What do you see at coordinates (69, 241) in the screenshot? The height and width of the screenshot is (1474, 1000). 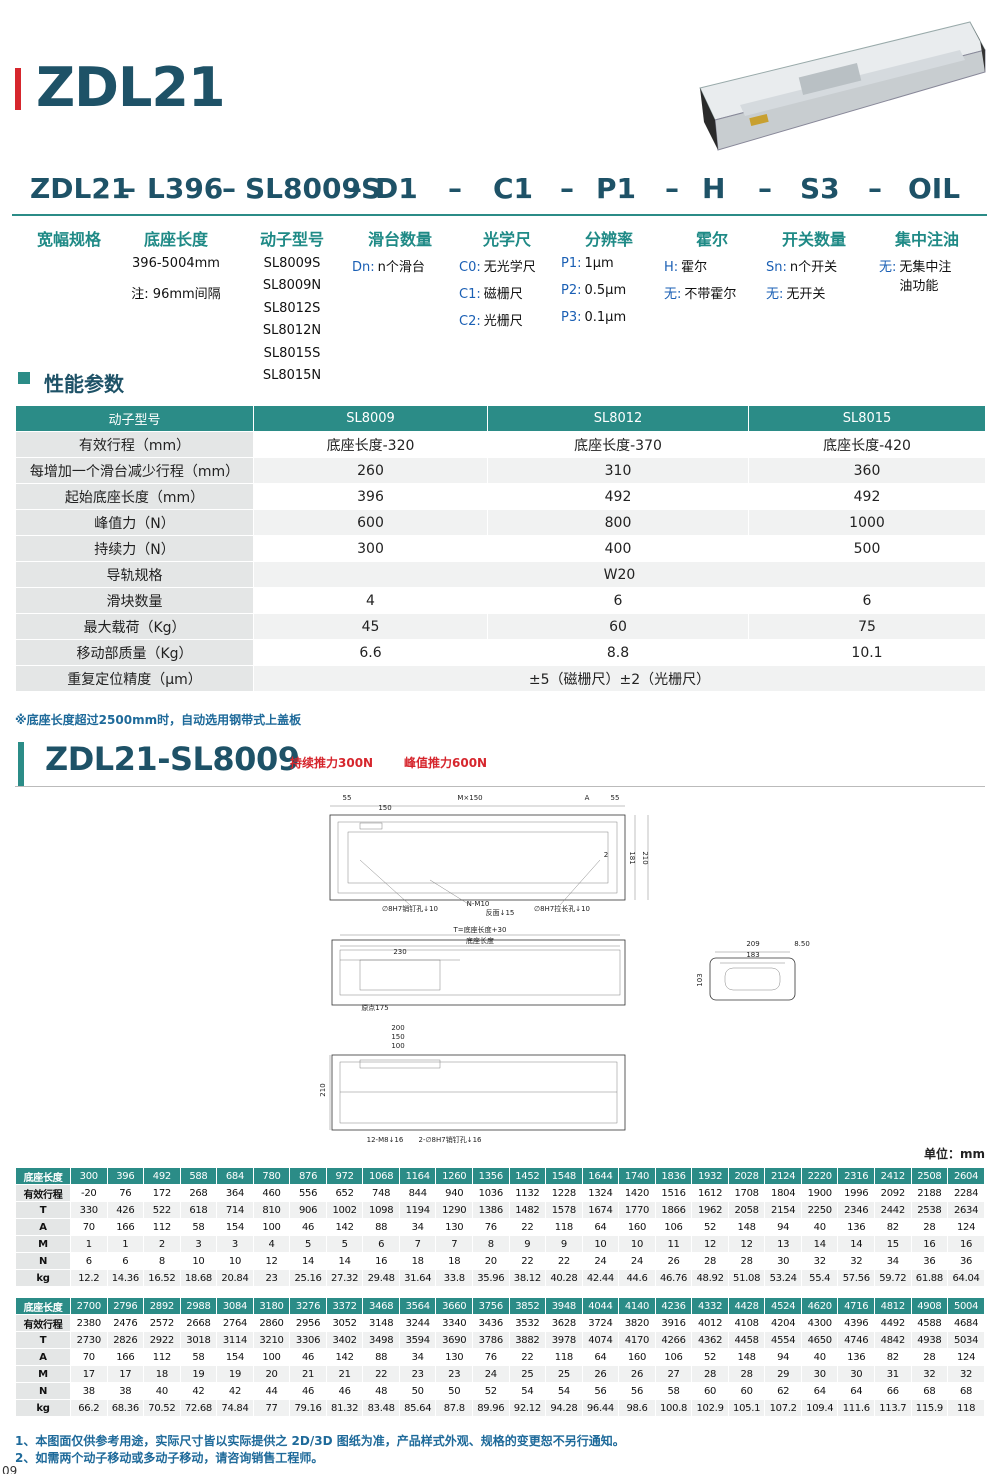 I see `option-column: 宽幅规格` at bounding box center [69, 241].